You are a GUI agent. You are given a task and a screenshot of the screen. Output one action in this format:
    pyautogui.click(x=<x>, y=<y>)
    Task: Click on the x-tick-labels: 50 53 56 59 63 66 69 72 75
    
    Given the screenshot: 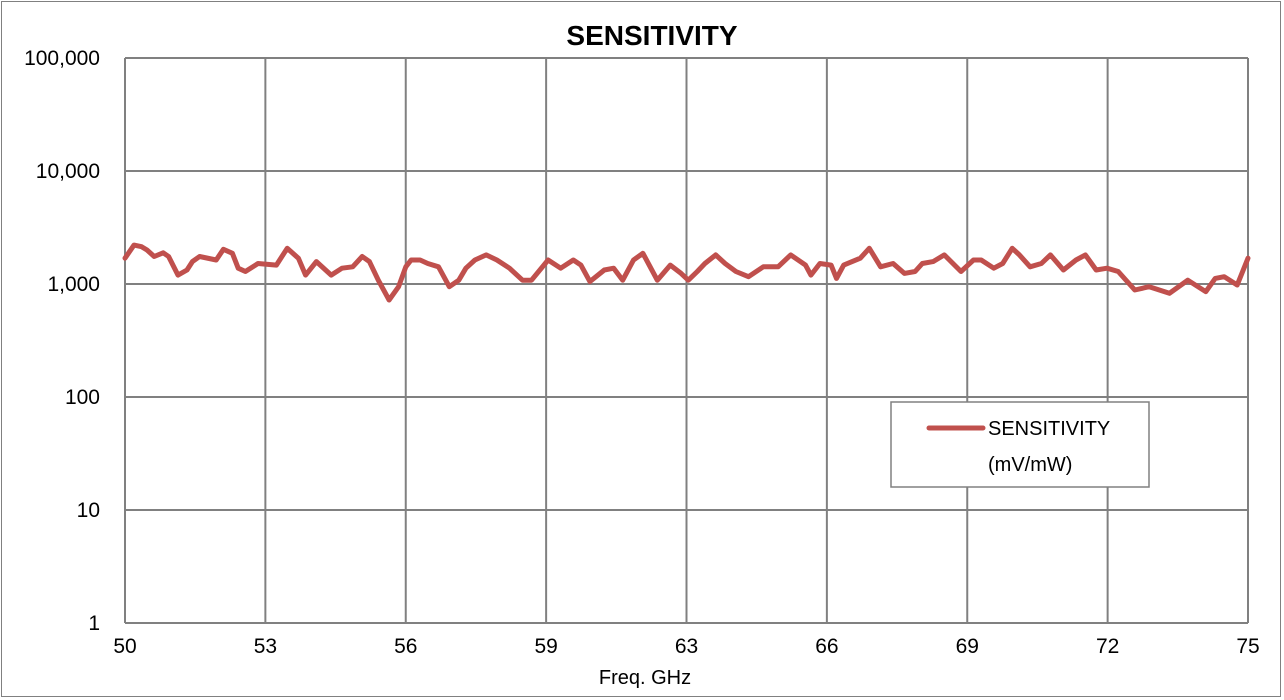 What is the action you would take?
    pyautogui.click(x=686, y=646)
    